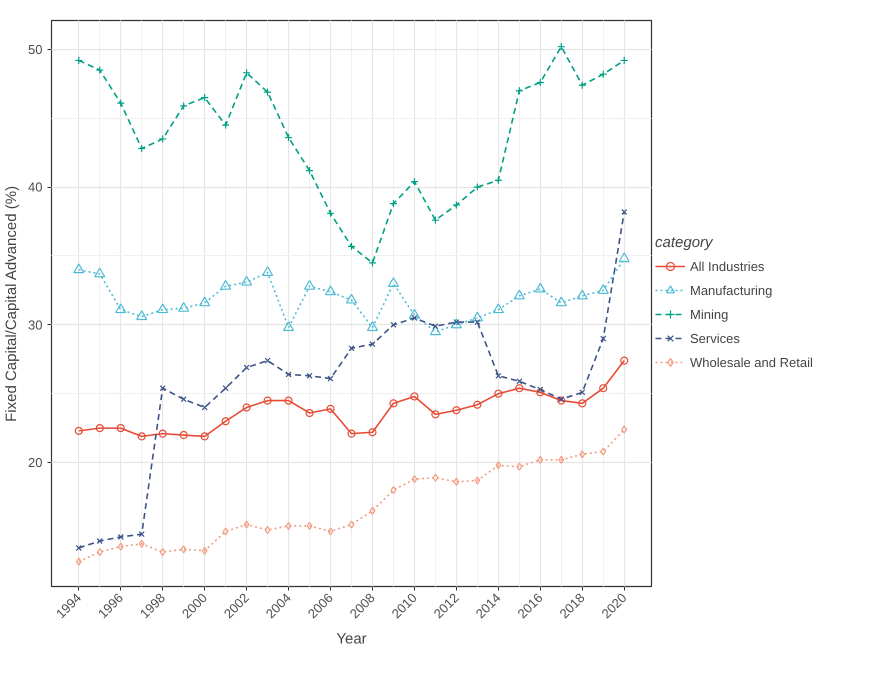 This screenshot has width=869, height=677. Describe the element at coordinates (11, 304) in the screenshot. I see `y-axis-title: Fixed Capital/Capital Advanced (%)` at that location.